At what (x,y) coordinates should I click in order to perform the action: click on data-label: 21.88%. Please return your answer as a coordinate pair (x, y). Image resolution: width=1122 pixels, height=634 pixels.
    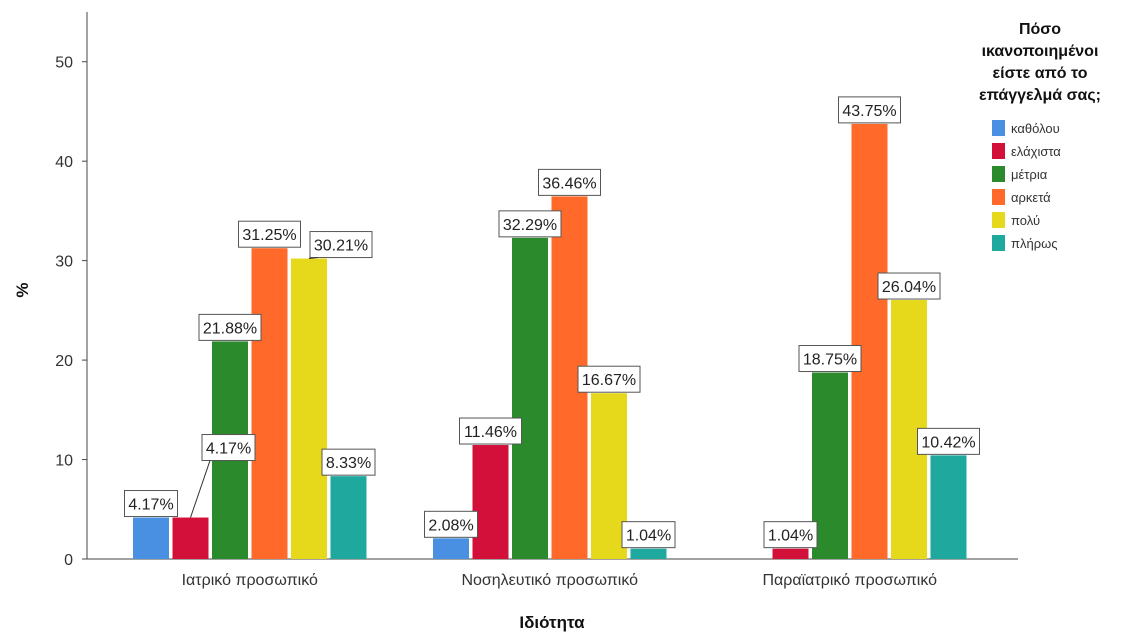
    Looking at the image, I should click on (230, 328).